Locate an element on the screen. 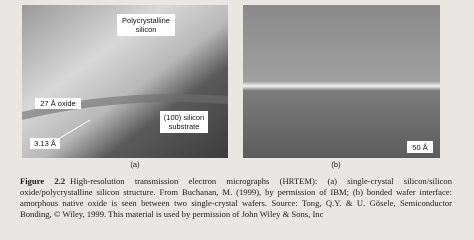 Image resolution: width=474 pixels, height=240 pixels. scale-label: 50 Å is located at coordinates (419, 147).